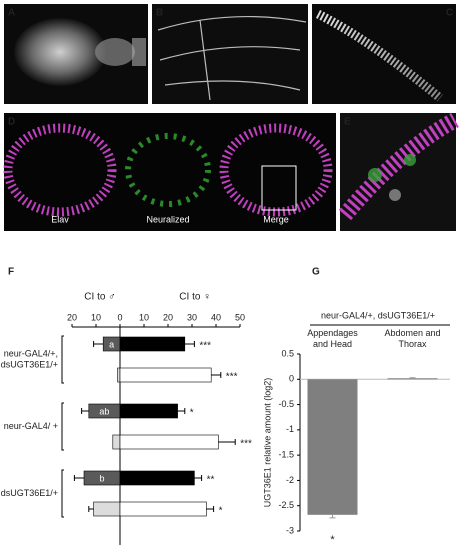 Image resolution: width=459 pixels, height=549 pixels. What do you see at coordinates (267, 443) in the screenshot?
I see `y-axis-title: UGT36E1 relative amount (log2)` at bounding box center [267, 443].